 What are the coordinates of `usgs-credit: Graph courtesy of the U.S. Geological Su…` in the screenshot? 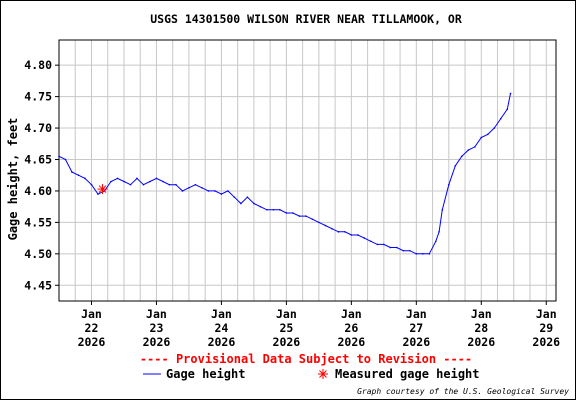 It's located at (463, 391).